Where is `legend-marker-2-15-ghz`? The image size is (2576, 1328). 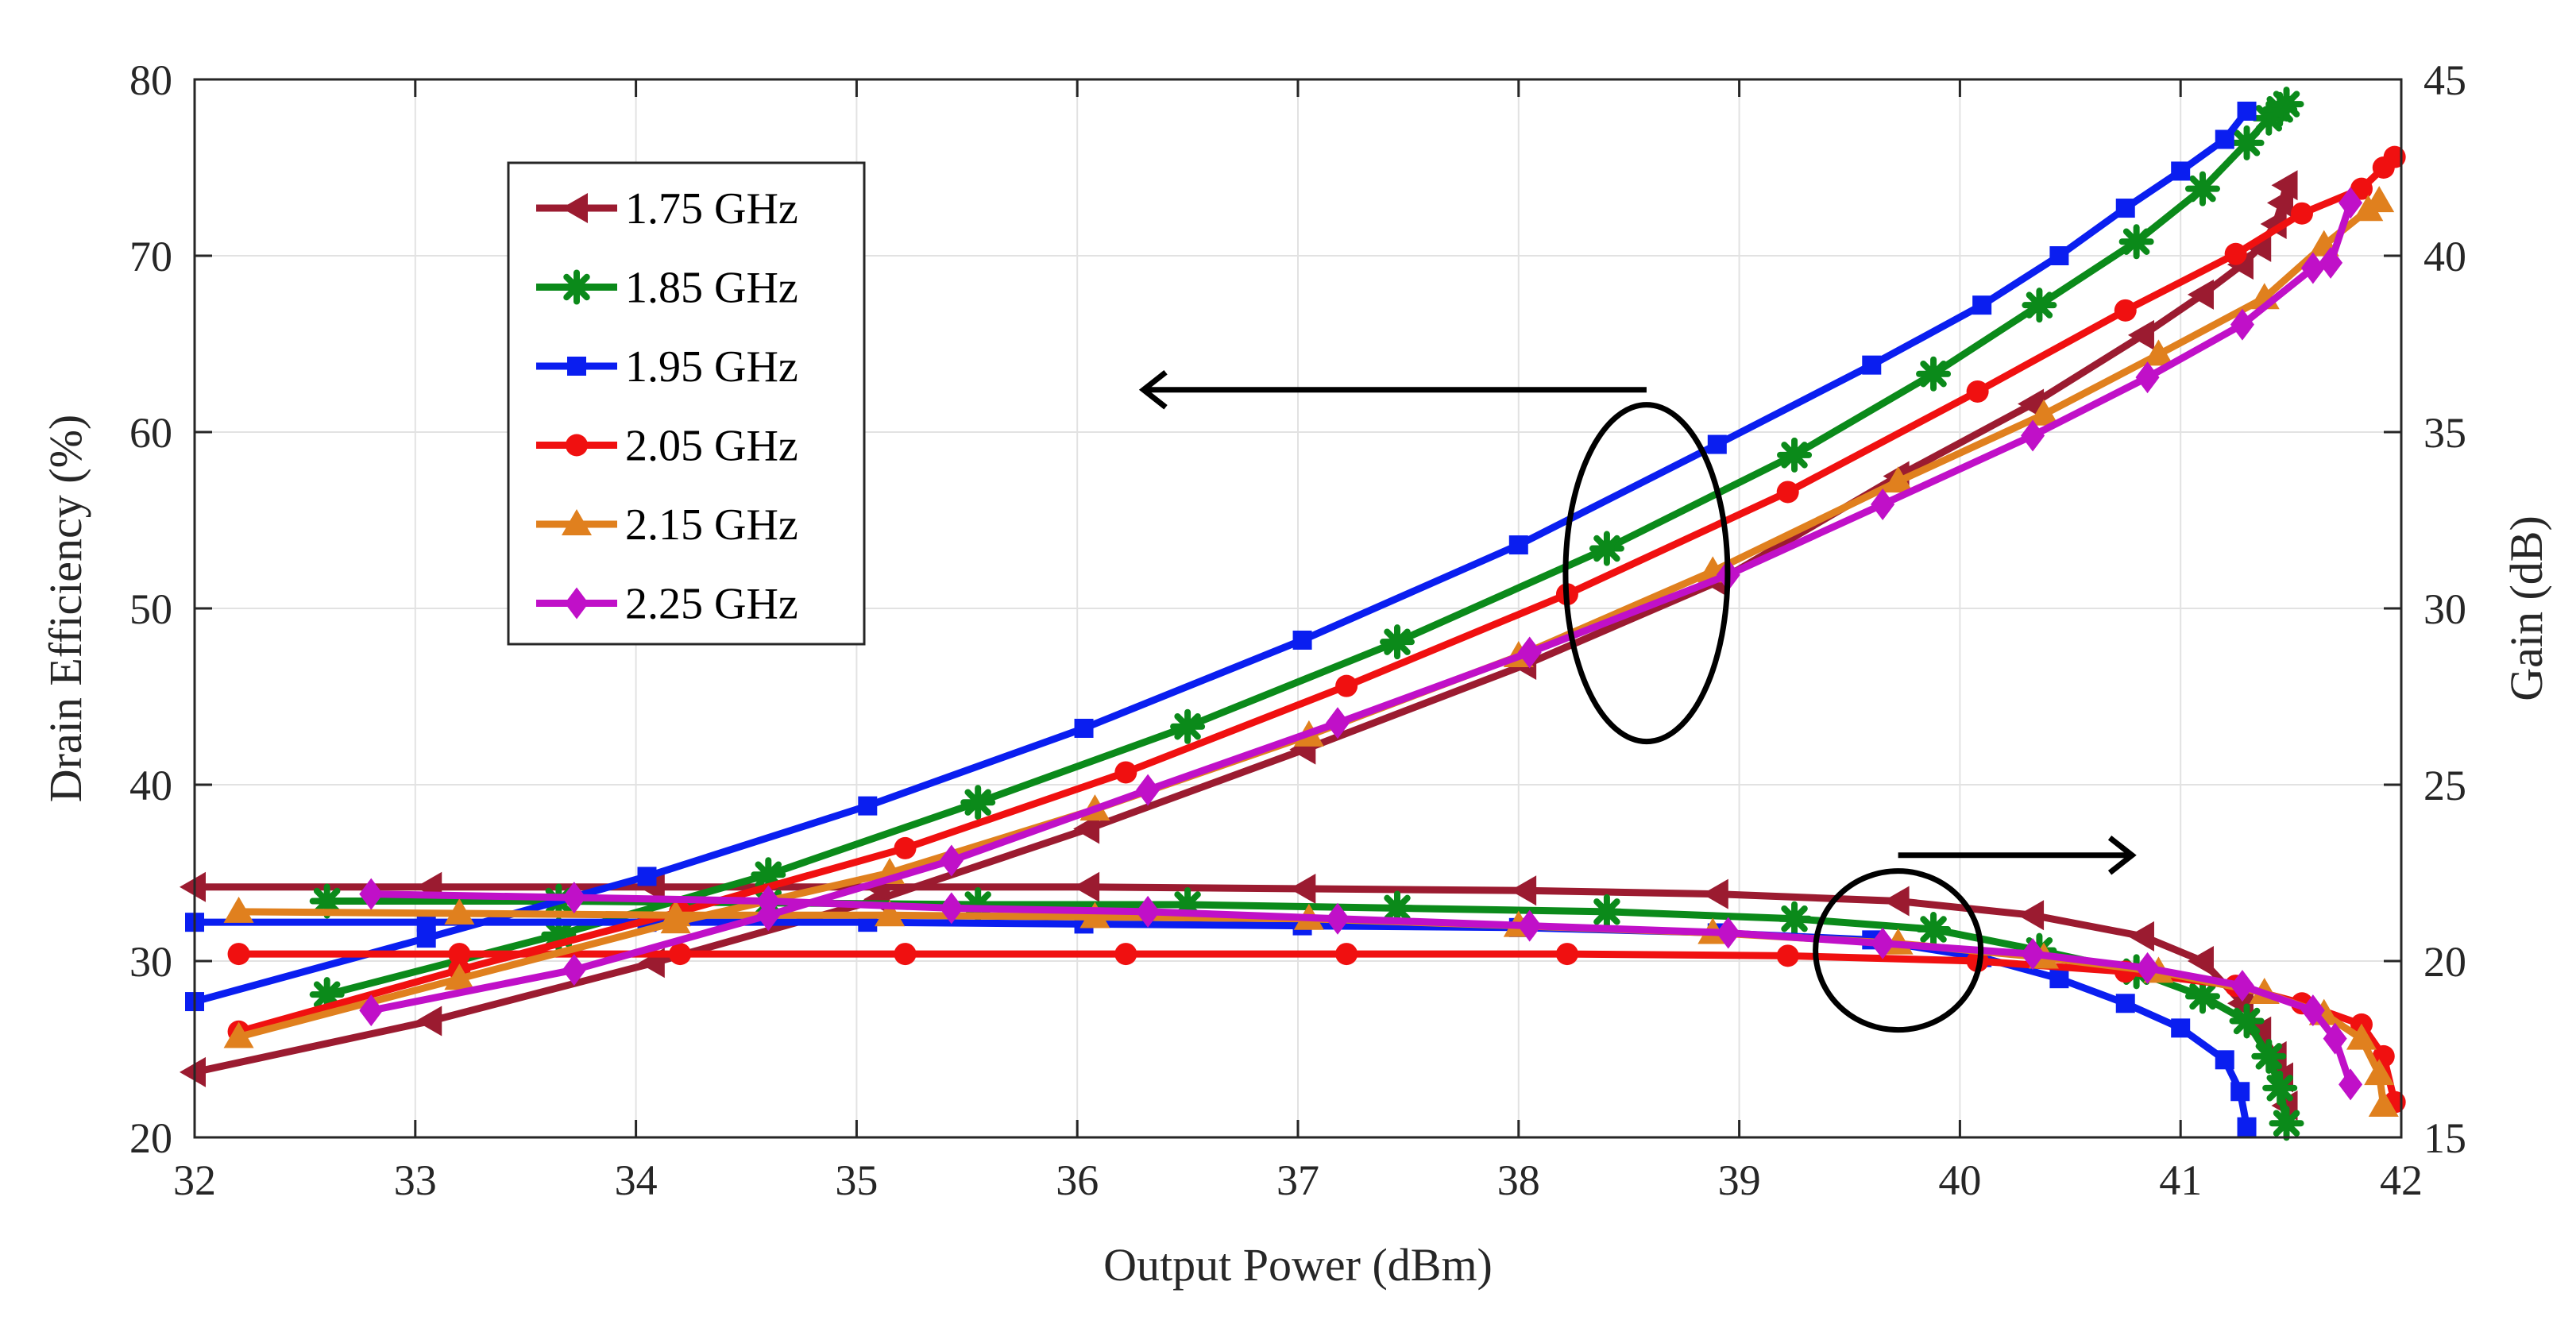 legend-marker-2-15-ghz is located at coordinates (577, 522).